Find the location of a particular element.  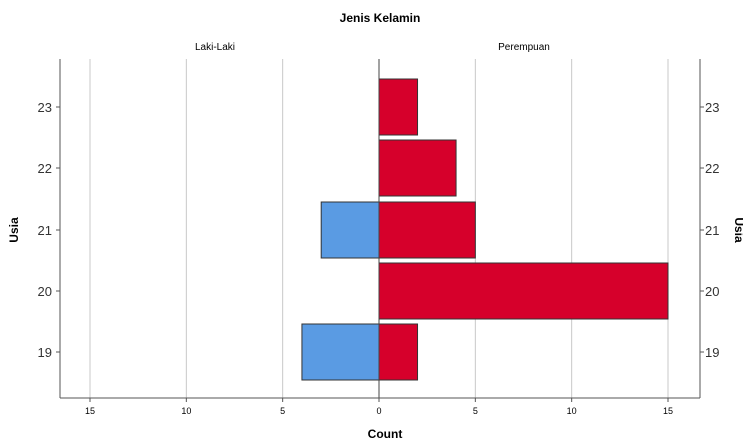

y-tick-label-right: 22 is located at coordinates (712, 168).